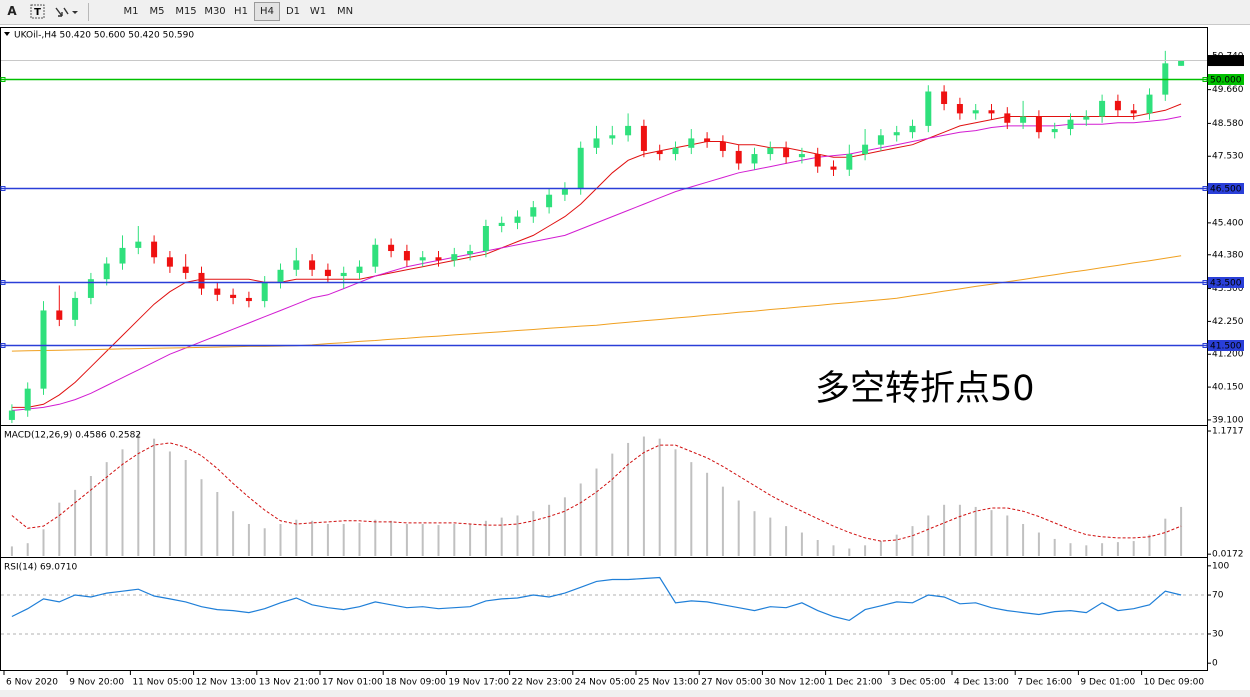  Describe the element at coordinates (3, 282) in the screenshot. I see `level-anchor` at that location.